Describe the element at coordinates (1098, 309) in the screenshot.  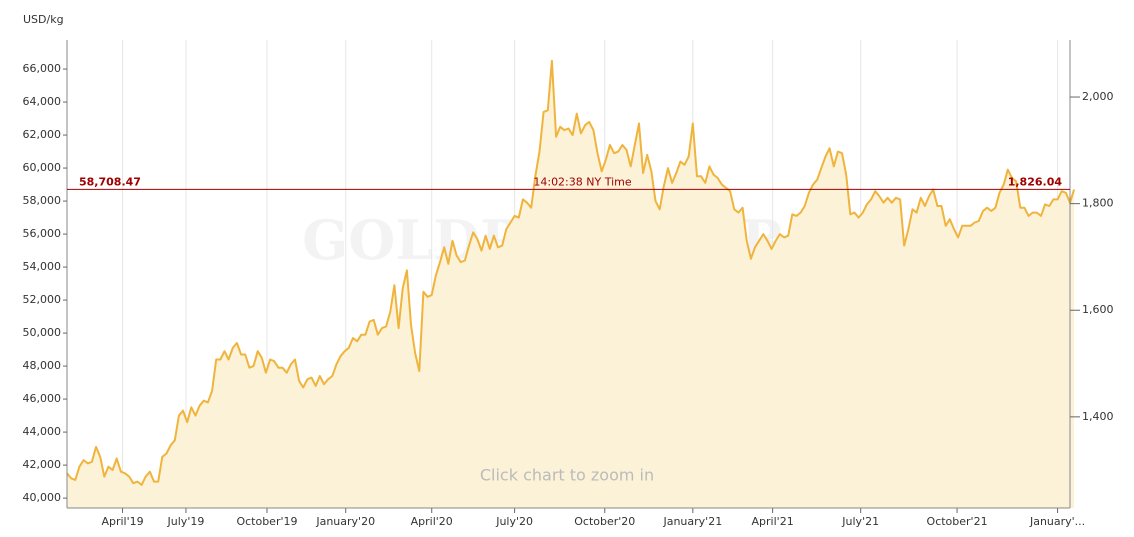
I see `y2-tick-label: 1,600` at that location.